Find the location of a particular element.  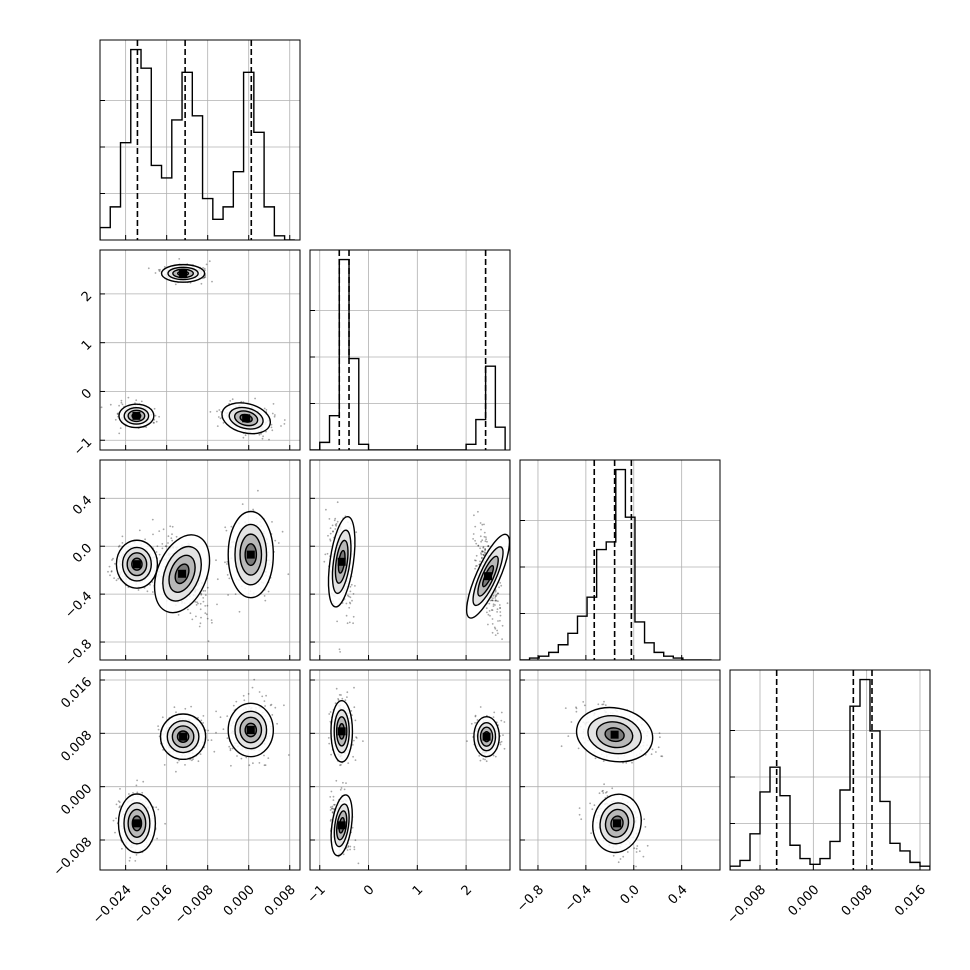

scatter-panel-3-2: −0.8 −0.4 0.0 0.4 is located at coordinates (617, 792).